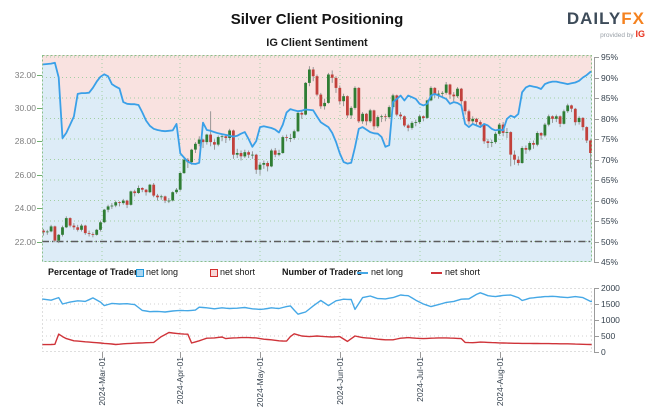 The width and height of the screenshot is (652, 410). What do you see at coordinates (610, 139) in the screenshot?
I see `pct-axis-label: 75%` at bounding box center [610, 139].